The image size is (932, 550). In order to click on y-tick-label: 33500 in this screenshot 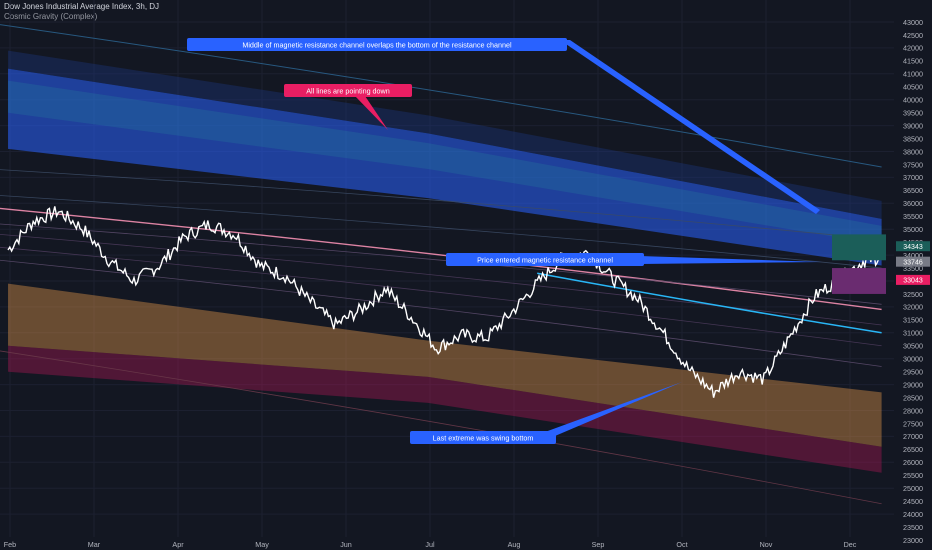, I will do `click(913, 268)`.